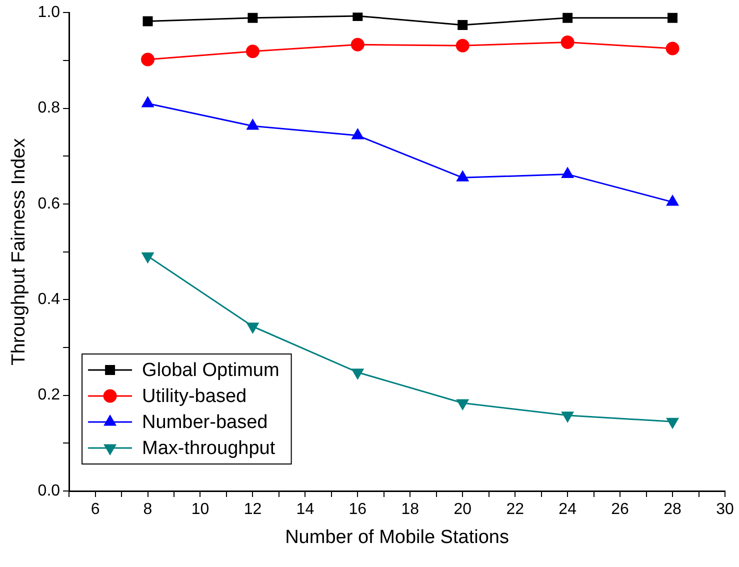 Image resolution: width=739 pixels, height=567 pixels. What do you see at coordinates (95, 509) in the screenshot?
I see `x-tick-label: 6` at bounding box center [95, 509].